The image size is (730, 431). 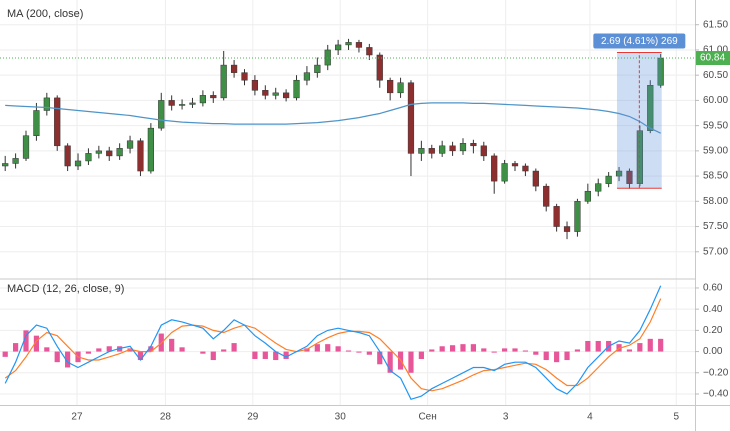 What do you see at coordinates (715, 176) in the screenshot?
I see `y-tick-label: 58.50` at bounding box center [715, 176].